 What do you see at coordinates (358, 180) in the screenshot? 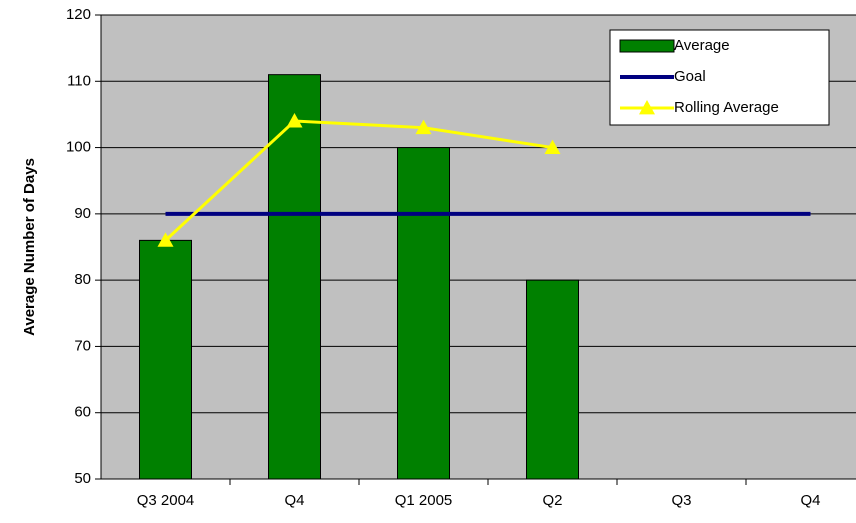
I see `line` at bounding box center [358, 180].